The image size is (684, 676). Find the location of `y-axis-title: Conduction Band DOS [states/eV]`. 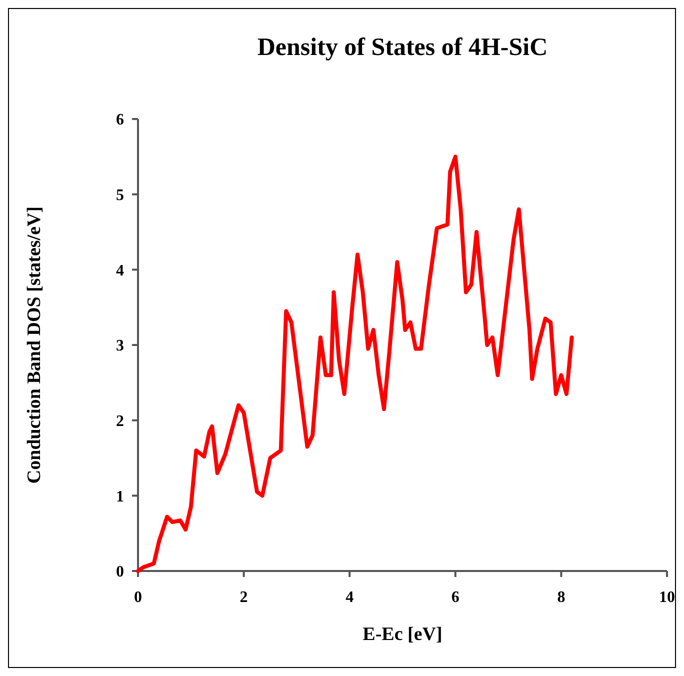

y-axis-title: Conduction Band DOS [states/eV] is located at coordinates (34, 345).